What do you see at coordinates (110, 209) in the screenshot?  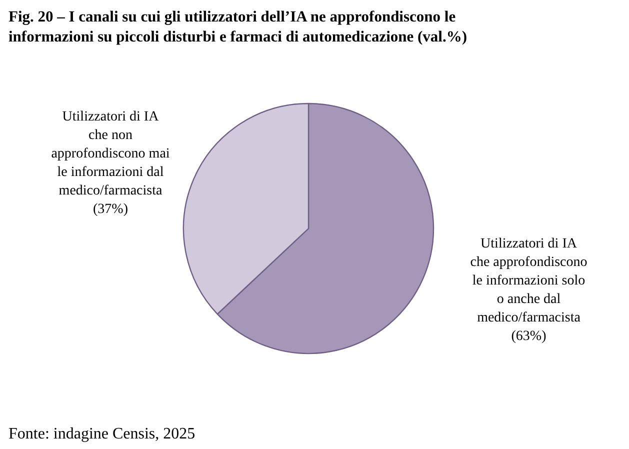 I see `data-label: (37%)` at bounding box center [110, 209].